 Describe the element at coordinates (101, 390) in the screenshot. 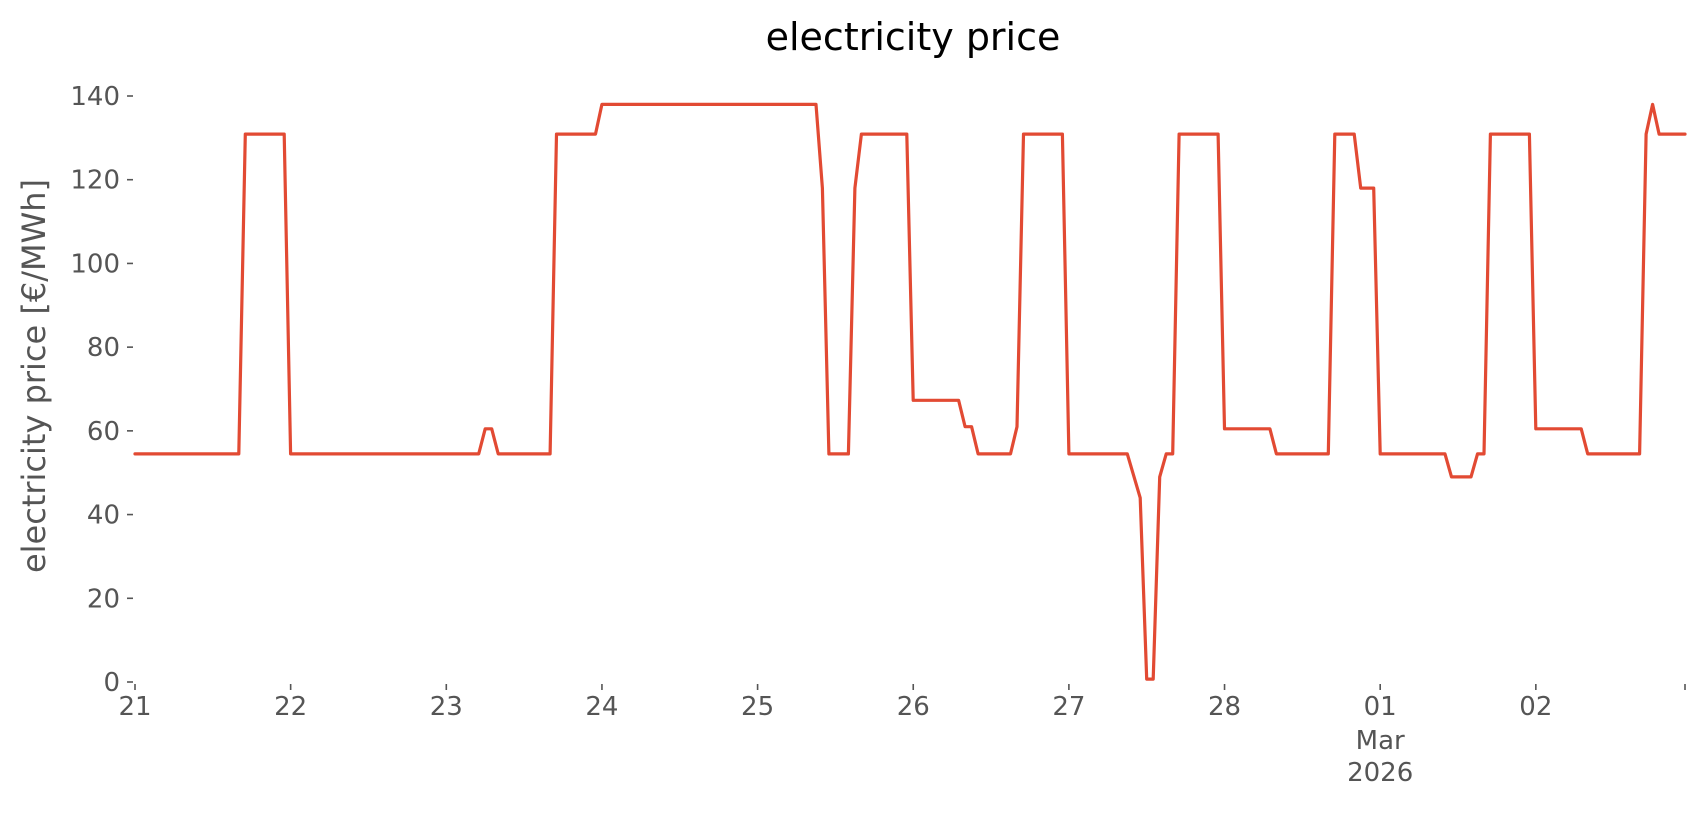

I see `y-axis: 0 20 40 60 80 100 120 140` at that location.